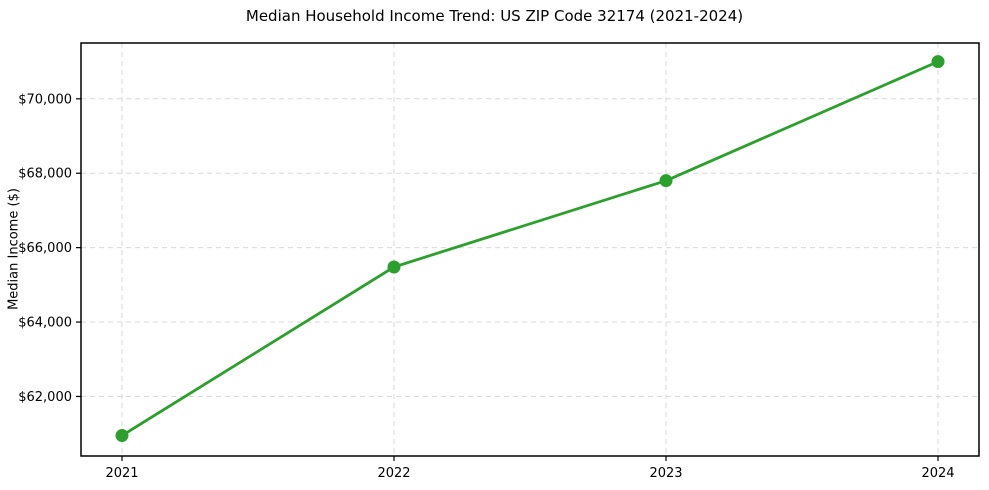 This screenshot has height=490, width=989. What do you see at coordinates (937, 473) in the screenshot?
I see `x-tick-label: 2024` at bounding box center [937, 473].